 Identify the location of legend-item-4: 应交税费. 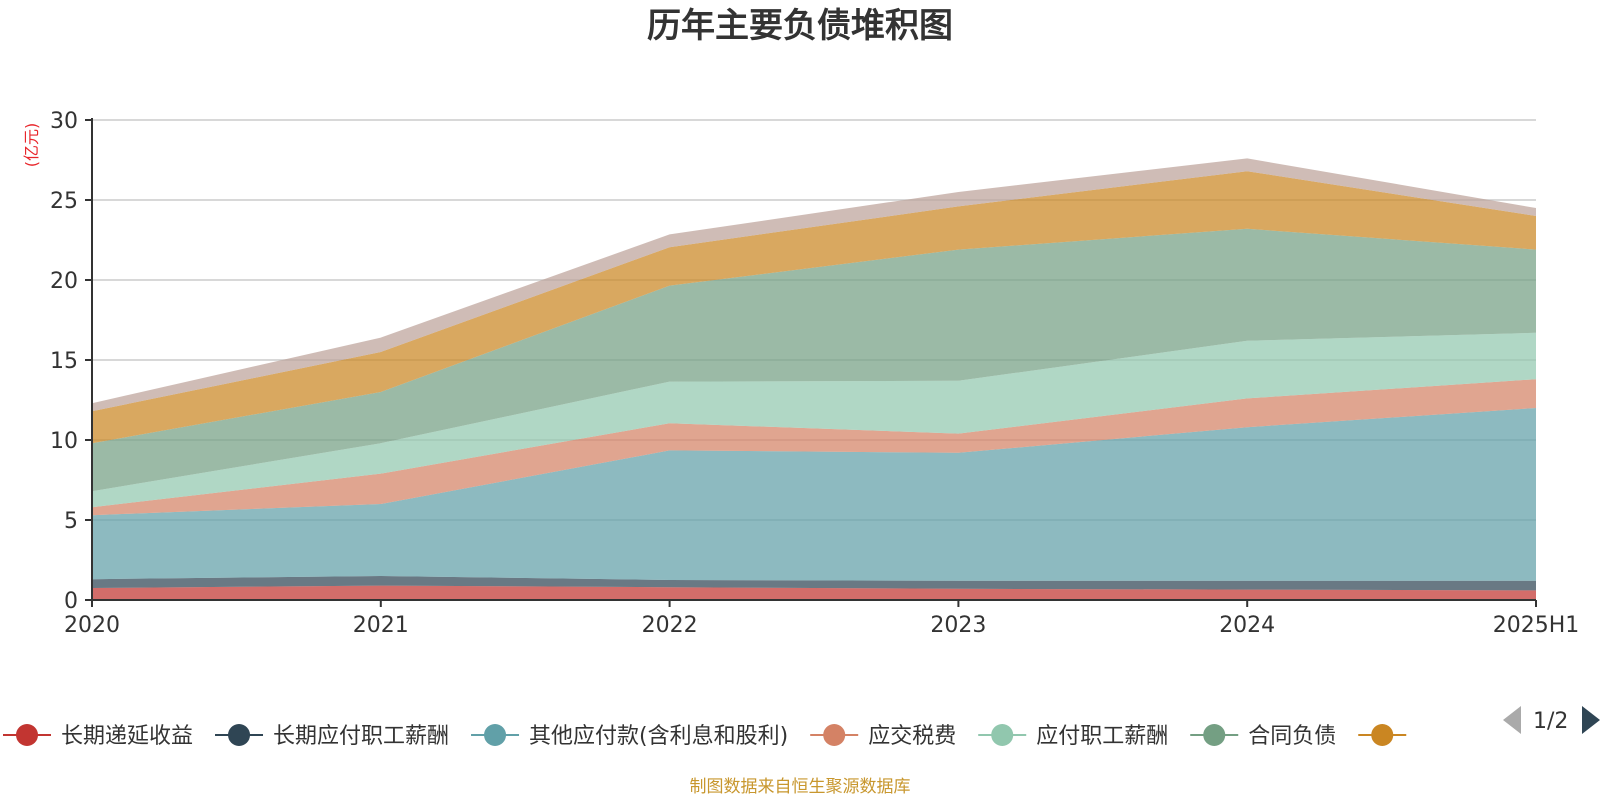
(883, 736).